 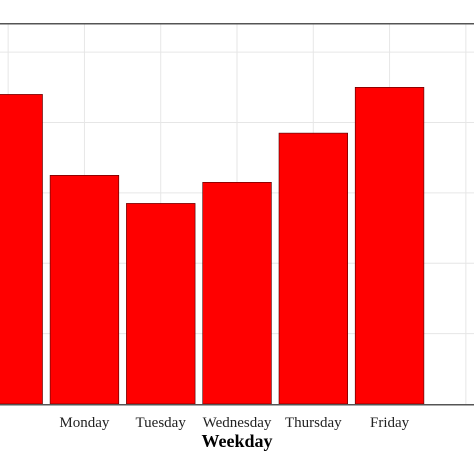 I want to click on x-tick-label: Wednesday, so click(x=237, y=423).